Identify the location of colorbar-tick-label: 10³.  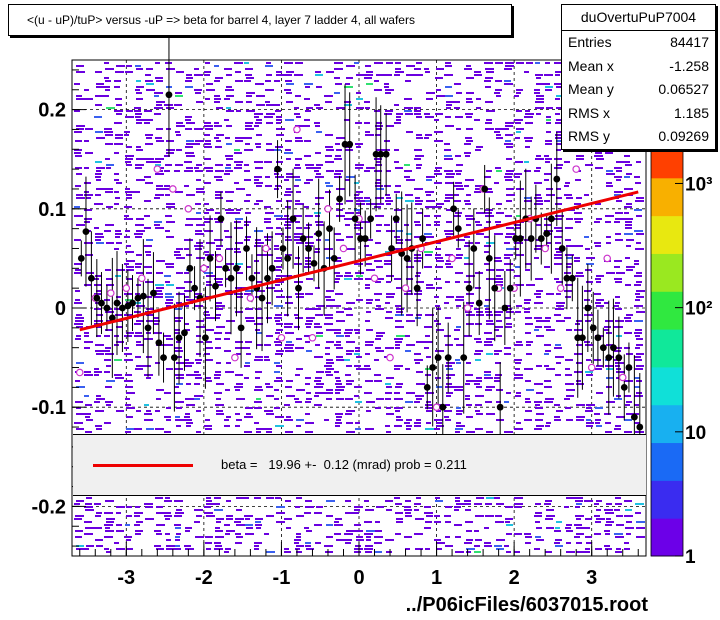
(698, 184).